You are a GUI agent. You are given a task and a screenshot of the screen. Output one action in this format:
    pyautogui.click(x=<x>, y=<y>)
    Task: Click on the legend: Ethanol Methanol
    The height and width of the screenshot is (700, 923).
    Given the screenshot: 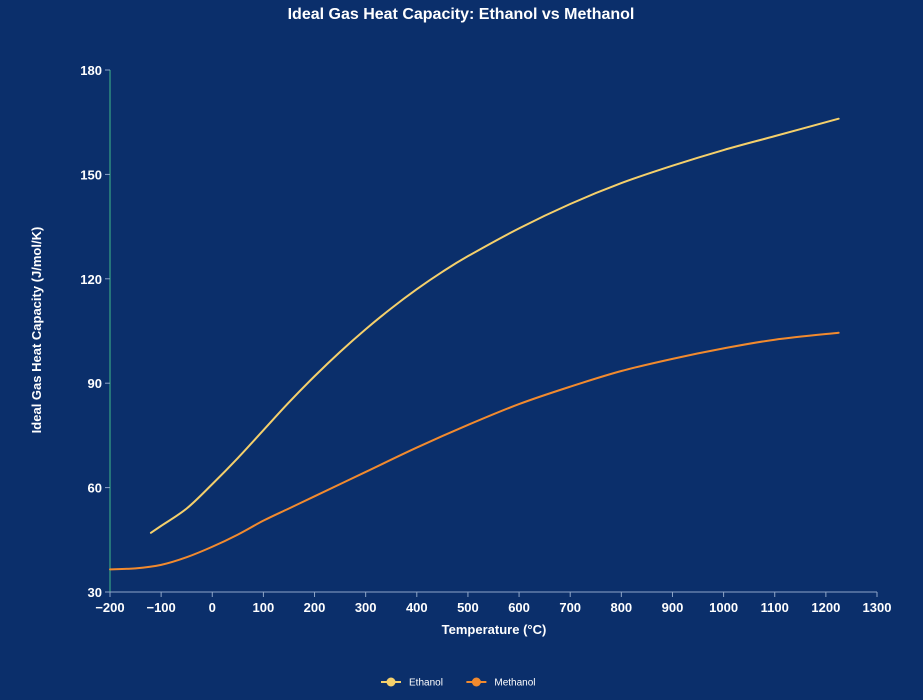 What is the action you would take?
    pyautogui.click(x=458, y=683)
    